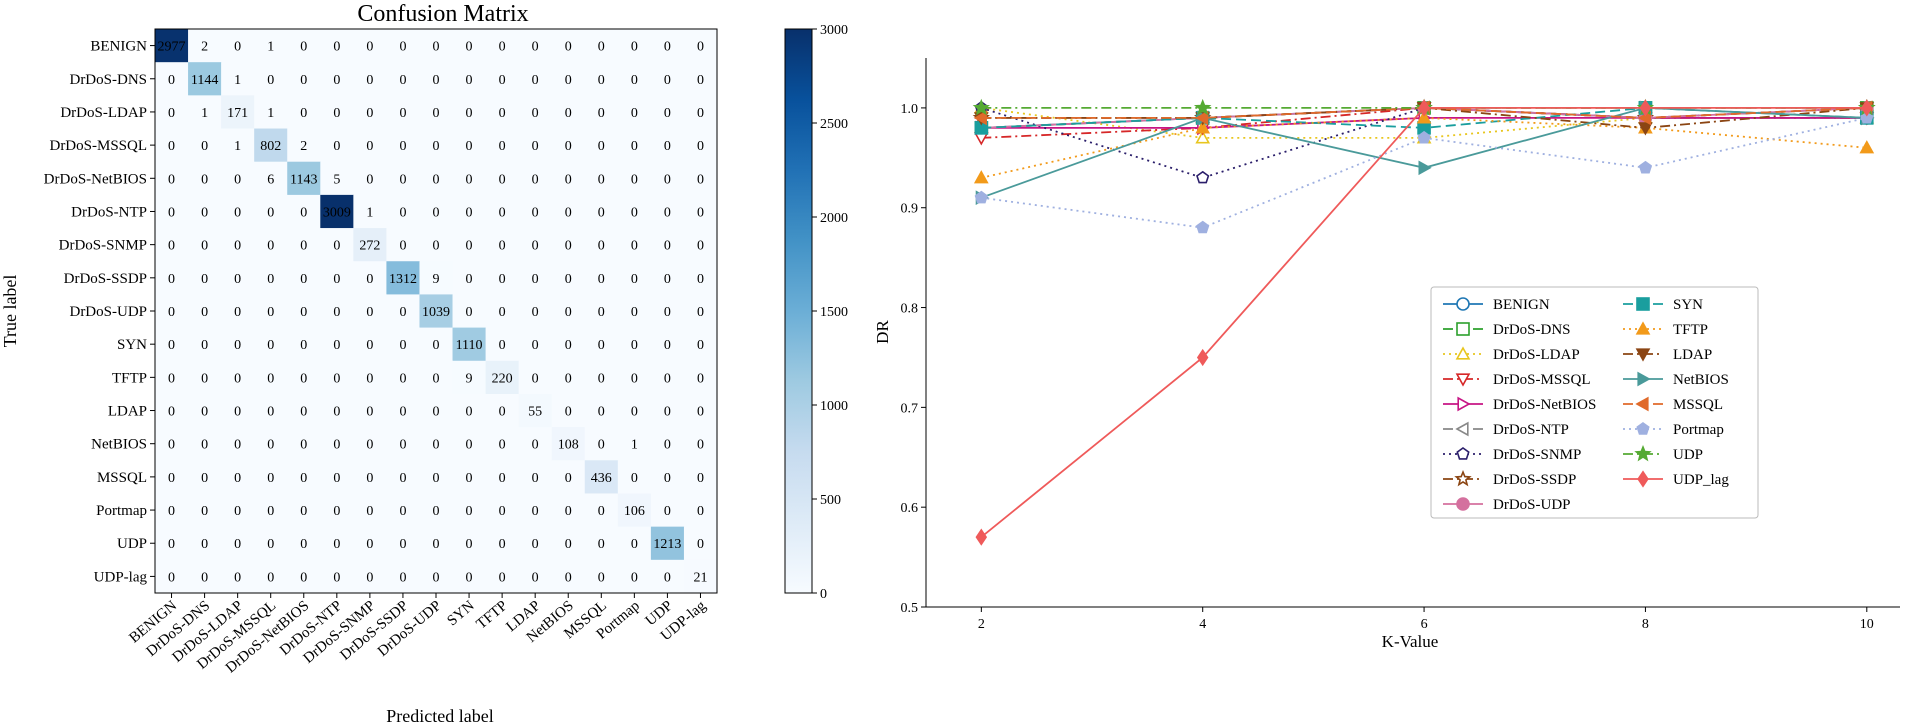  Describe the element at coordinates (1424, 172) in the screenshot. I see `series-Portmap` at that location.